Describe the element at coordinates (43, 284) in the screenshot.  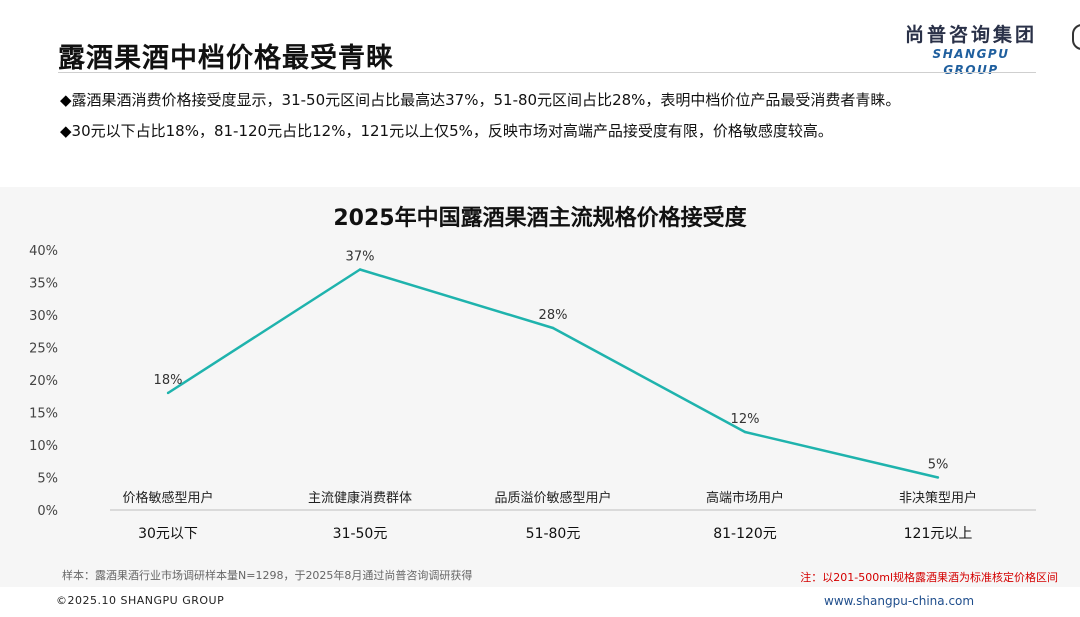
I see `y-tick-label: 35%` at that location.